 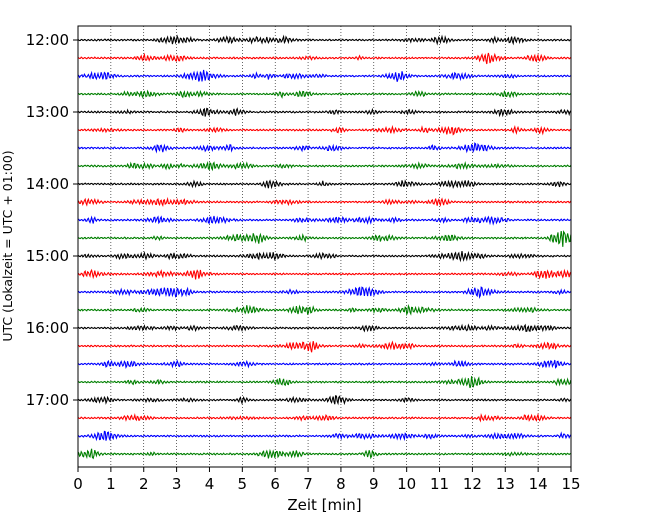 What do you see at coordinates (275, 484) in the screenshot?
I see `x-tick-label: 6` at bounding box center [275, 484].